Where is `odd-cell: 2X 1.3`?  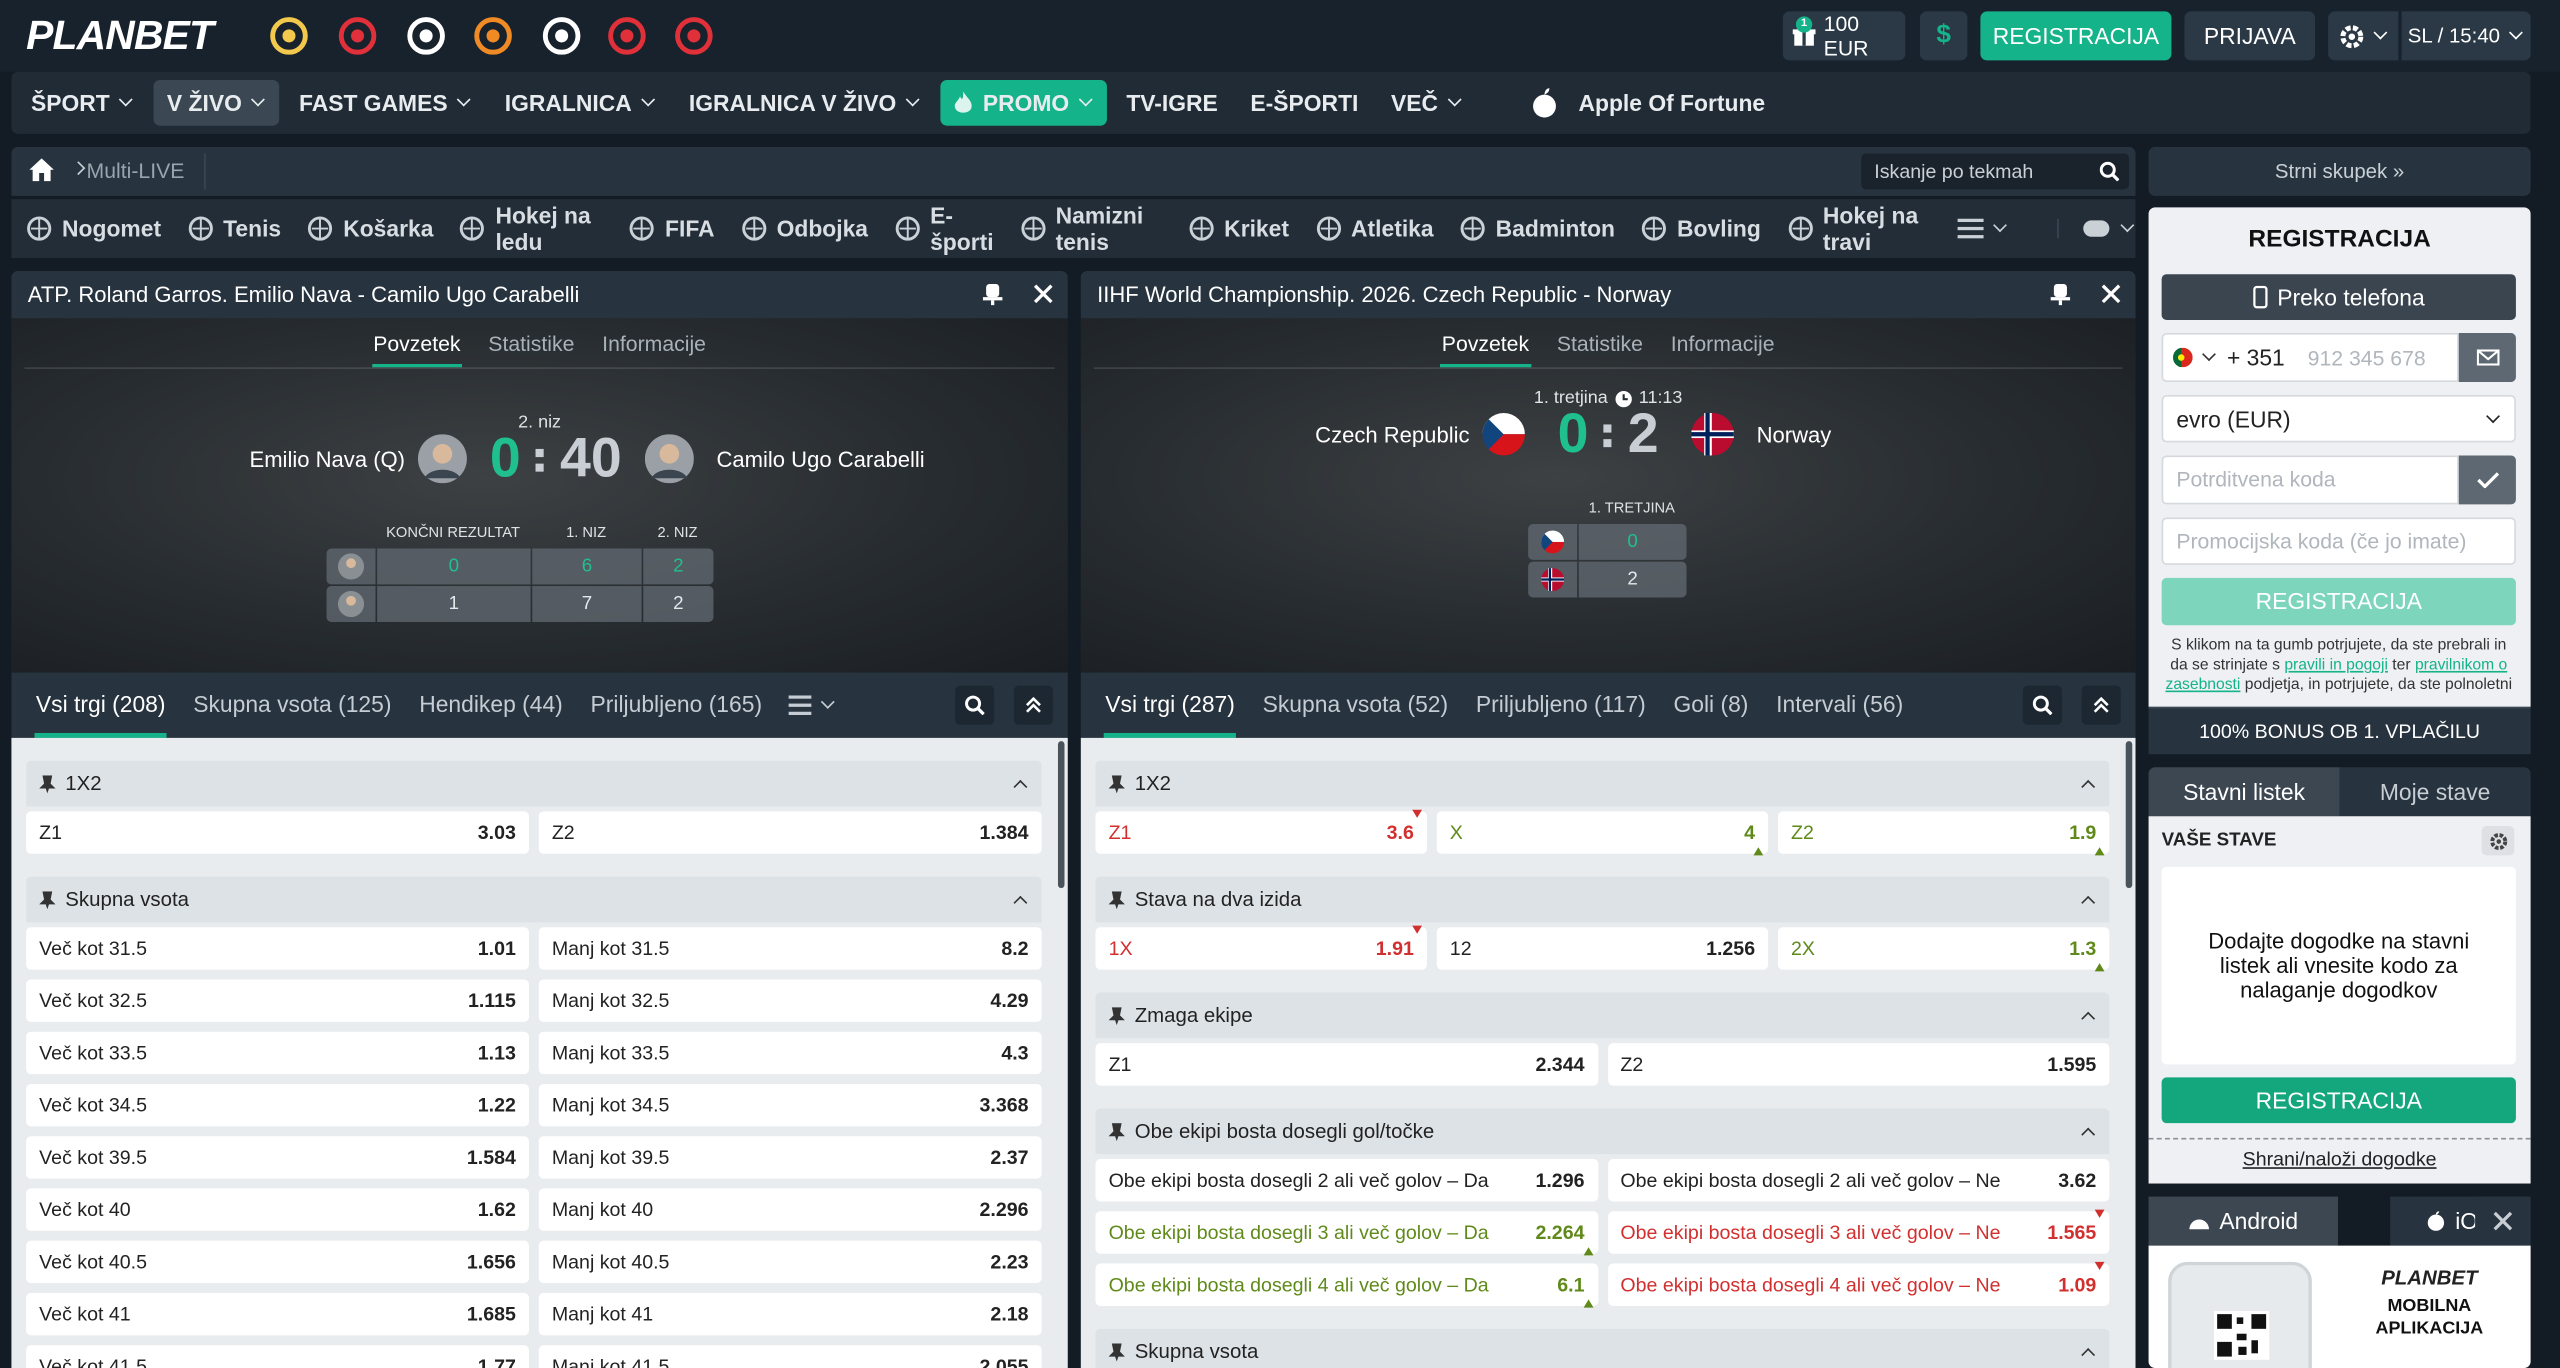 odd-cell: 2X 1.3 is located at coordinates (1943, 949).